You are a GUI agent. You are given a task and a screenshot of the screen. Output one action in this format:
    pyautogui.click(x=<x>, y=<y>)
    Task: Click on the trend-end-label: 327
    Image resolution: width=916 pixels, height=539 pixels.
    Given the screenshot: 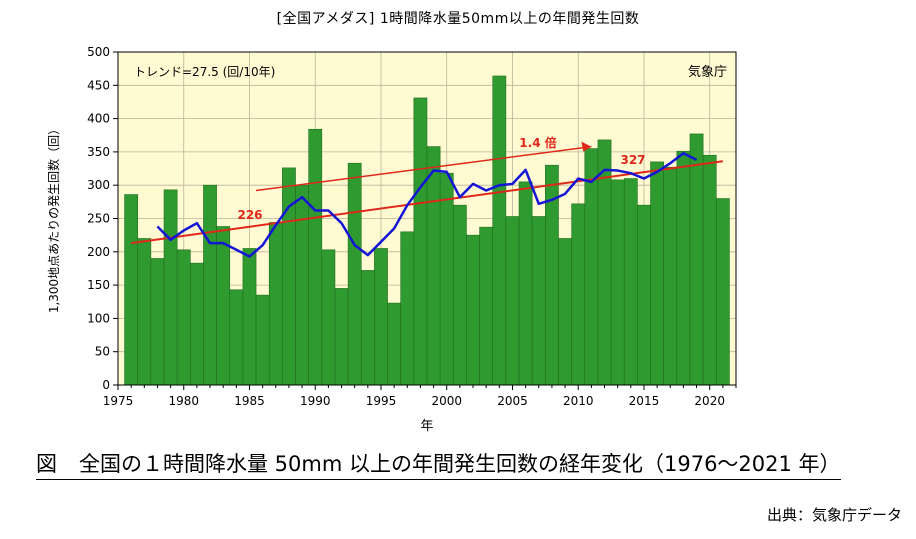 What is the action you would take?
    pyautogui.click(x=632, y=160)
    